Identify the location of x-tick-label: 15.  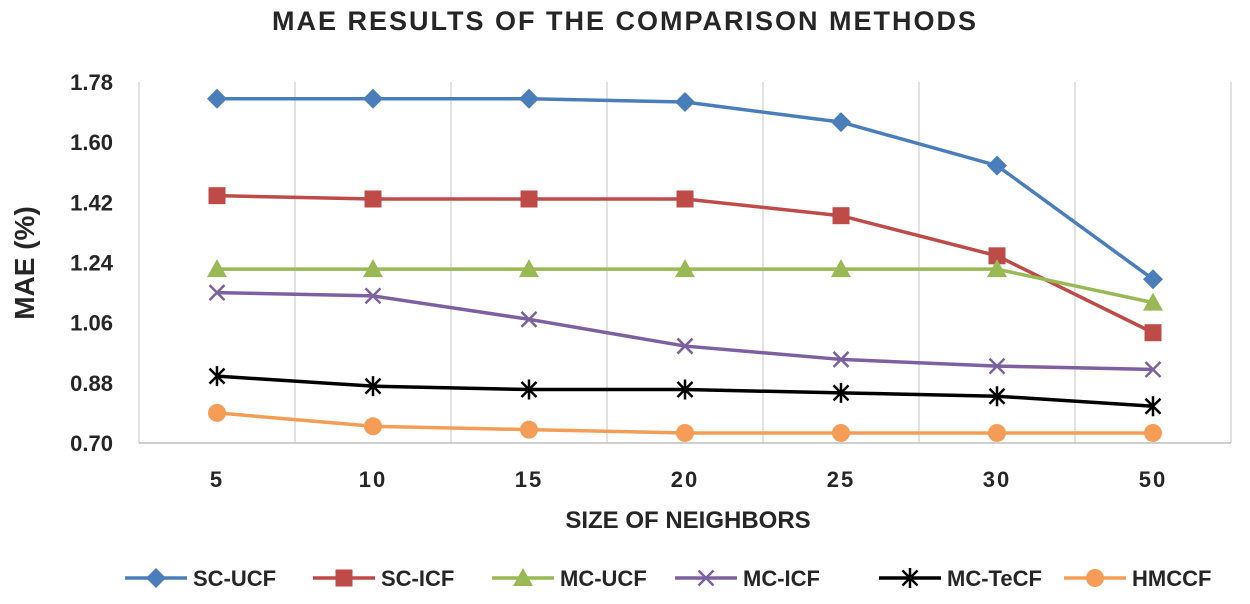
(529, 479).